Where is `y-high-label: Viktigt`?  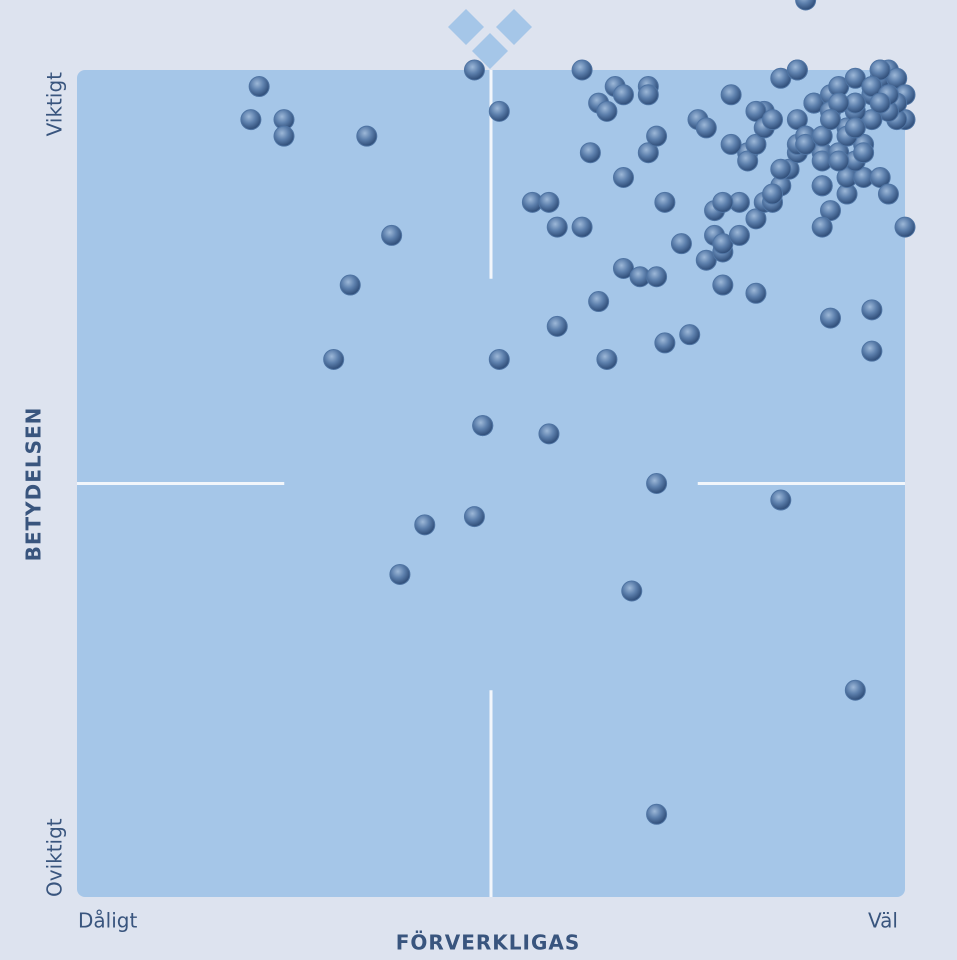 y-high-label: Viktigt is located at coordinates (55, 104).